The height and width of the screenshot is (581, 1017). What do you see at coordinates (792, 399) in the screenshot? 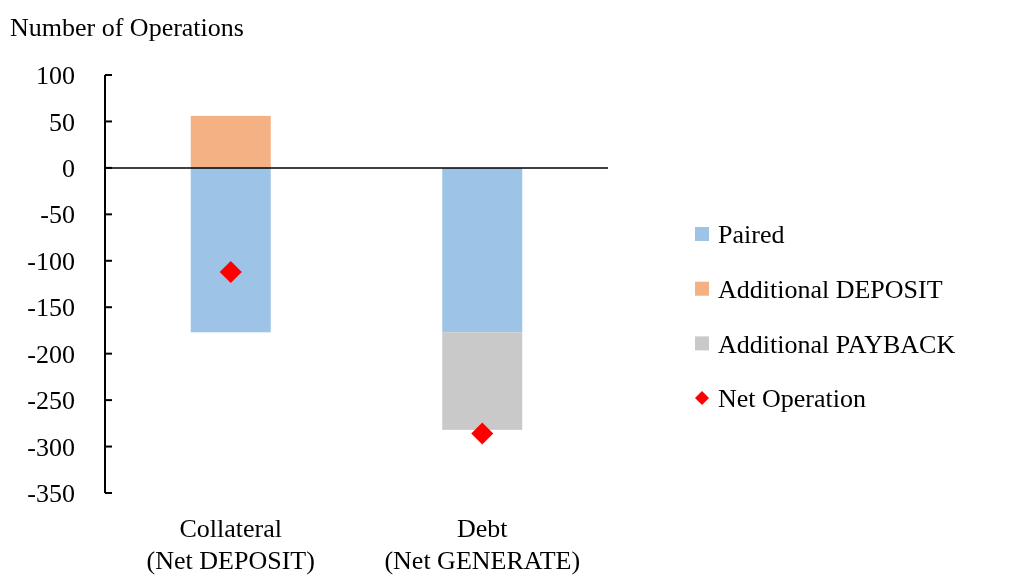
I see `legend-label: Net Operation` at bounding box center [792, 399].